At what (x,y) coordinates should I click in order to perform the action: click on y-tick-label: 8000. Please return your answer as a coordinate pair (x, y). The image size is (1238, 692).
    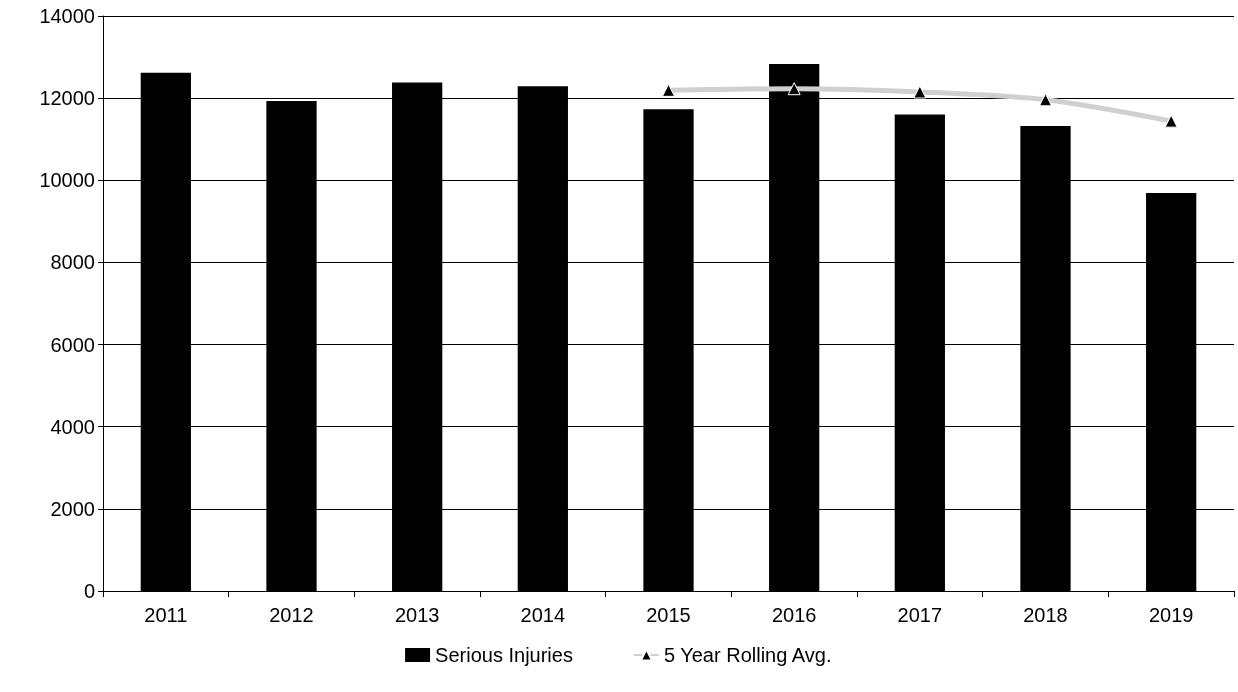
    Looking at the image, I should click on (72, 262).